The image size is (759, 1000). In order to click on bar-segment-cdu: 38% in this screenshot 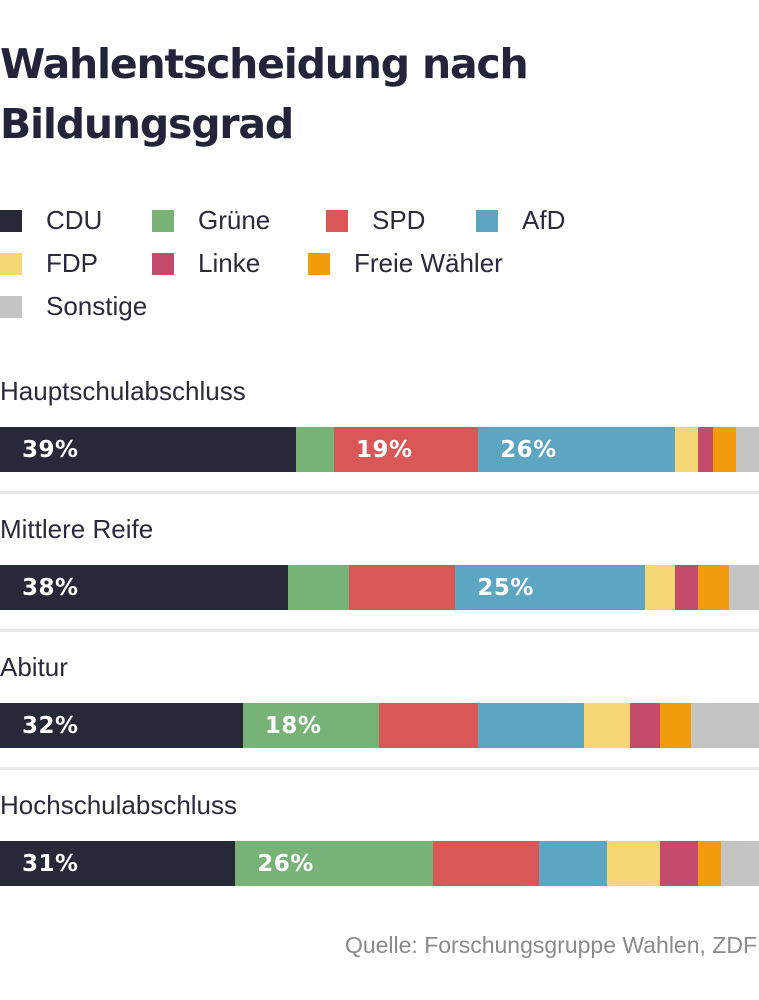, I will do `click(144, 587)`.